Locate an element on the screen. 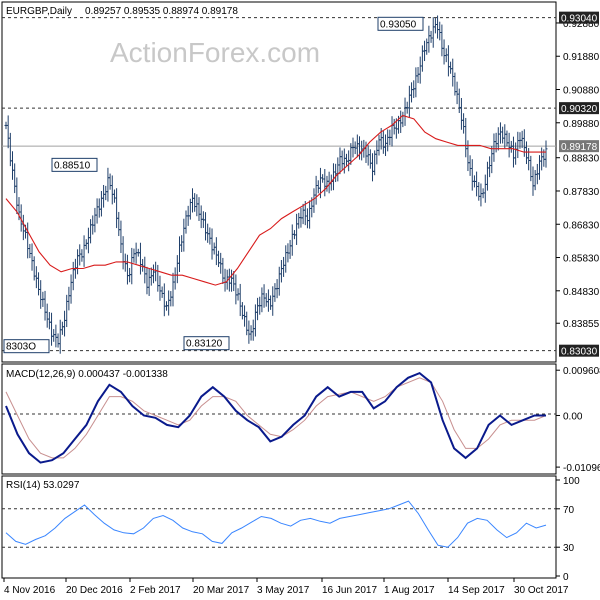  date-tick-label: 16 Jun 2017 is located at coordinates (349, 590).